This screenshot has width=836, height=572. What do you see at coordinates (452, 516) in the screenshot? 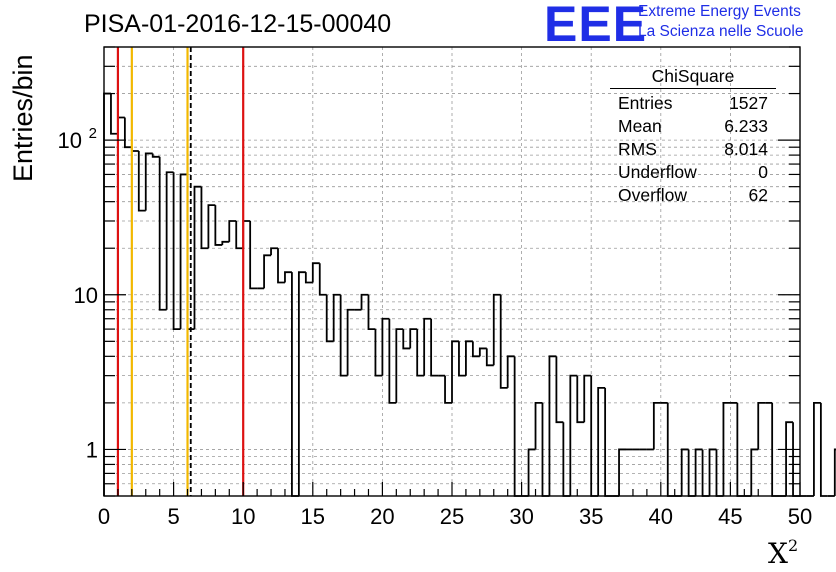
I see `x-tick-label: 25` at bounding box center [452, 516].